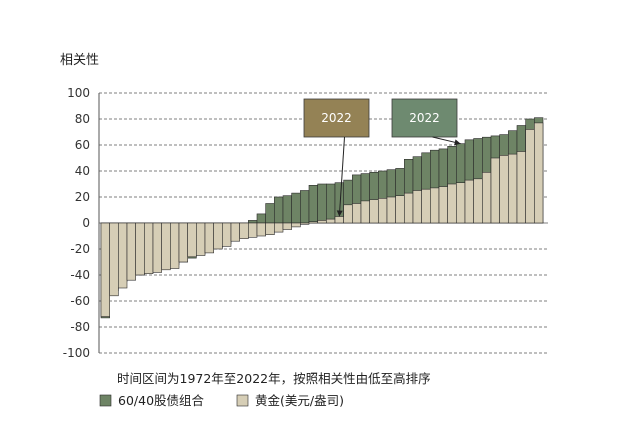  Describe the element at coordinates (80, 327) in the screenshot. I see `y-tick-label: -80` at that location.